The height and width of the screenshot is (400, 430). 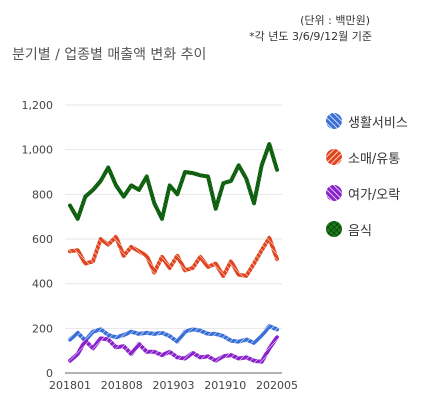 What do you see at coordinates (70, 385) in the screenshot?
I see `x-tick-label: 201801` at bounding box center [70, 385].